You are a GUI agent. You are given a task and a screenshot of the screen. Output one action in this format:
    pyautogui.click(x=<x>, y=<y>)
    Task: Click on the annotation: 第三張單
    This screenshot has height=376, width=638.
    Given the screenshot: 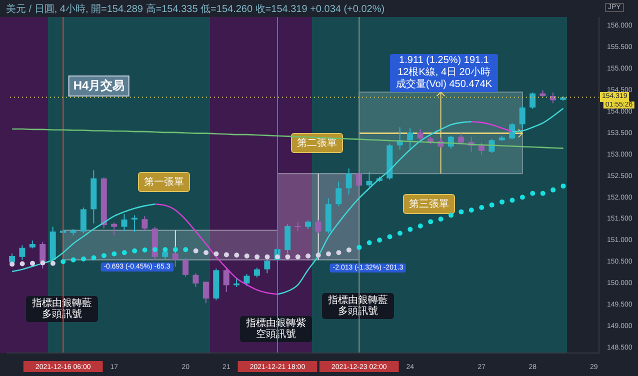 What is the action you would take?
    pyautogui.click(x=429, y=204)
    